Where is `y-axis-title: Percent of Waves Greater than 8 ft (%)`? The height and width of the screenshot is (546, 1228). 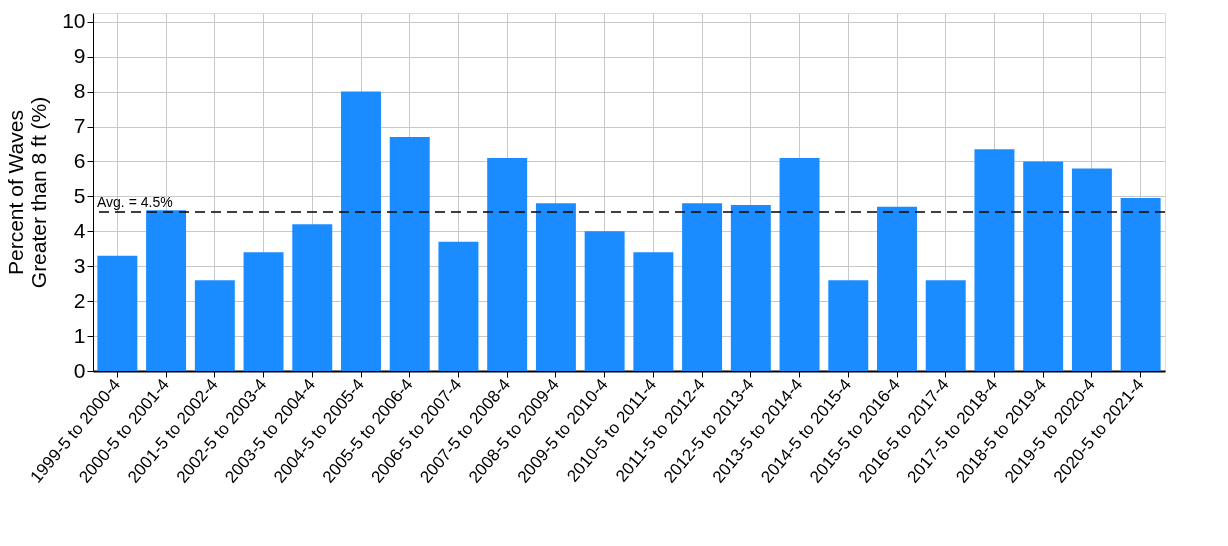 y-axis-title: Percent of Waves Greater than 8 ft (%) is located at coordinates (27, 192).